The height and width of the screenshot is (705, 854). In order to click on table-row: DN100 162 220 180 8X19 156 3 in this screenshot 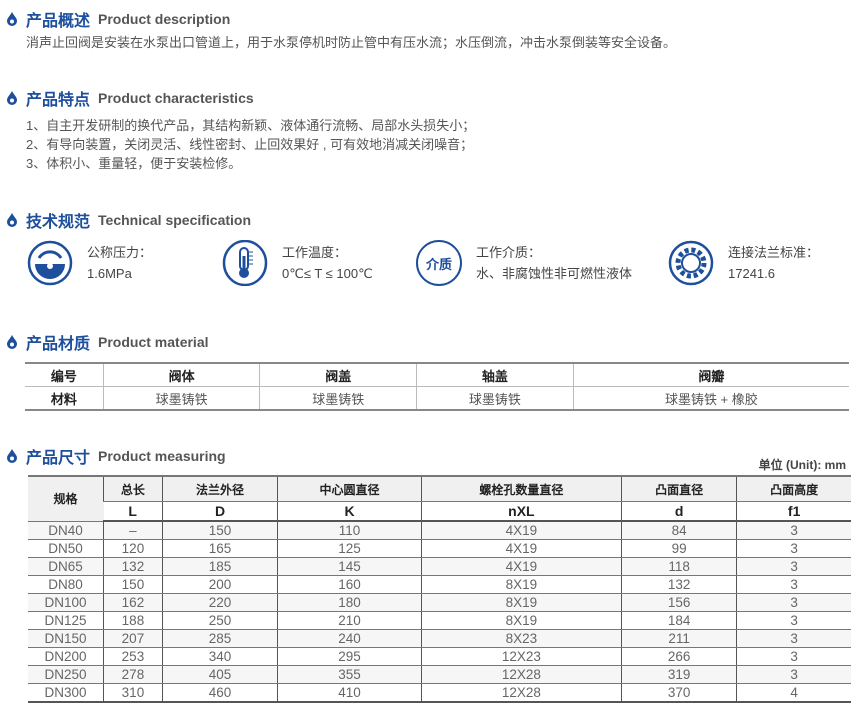, I will do `click(439, 602)`.